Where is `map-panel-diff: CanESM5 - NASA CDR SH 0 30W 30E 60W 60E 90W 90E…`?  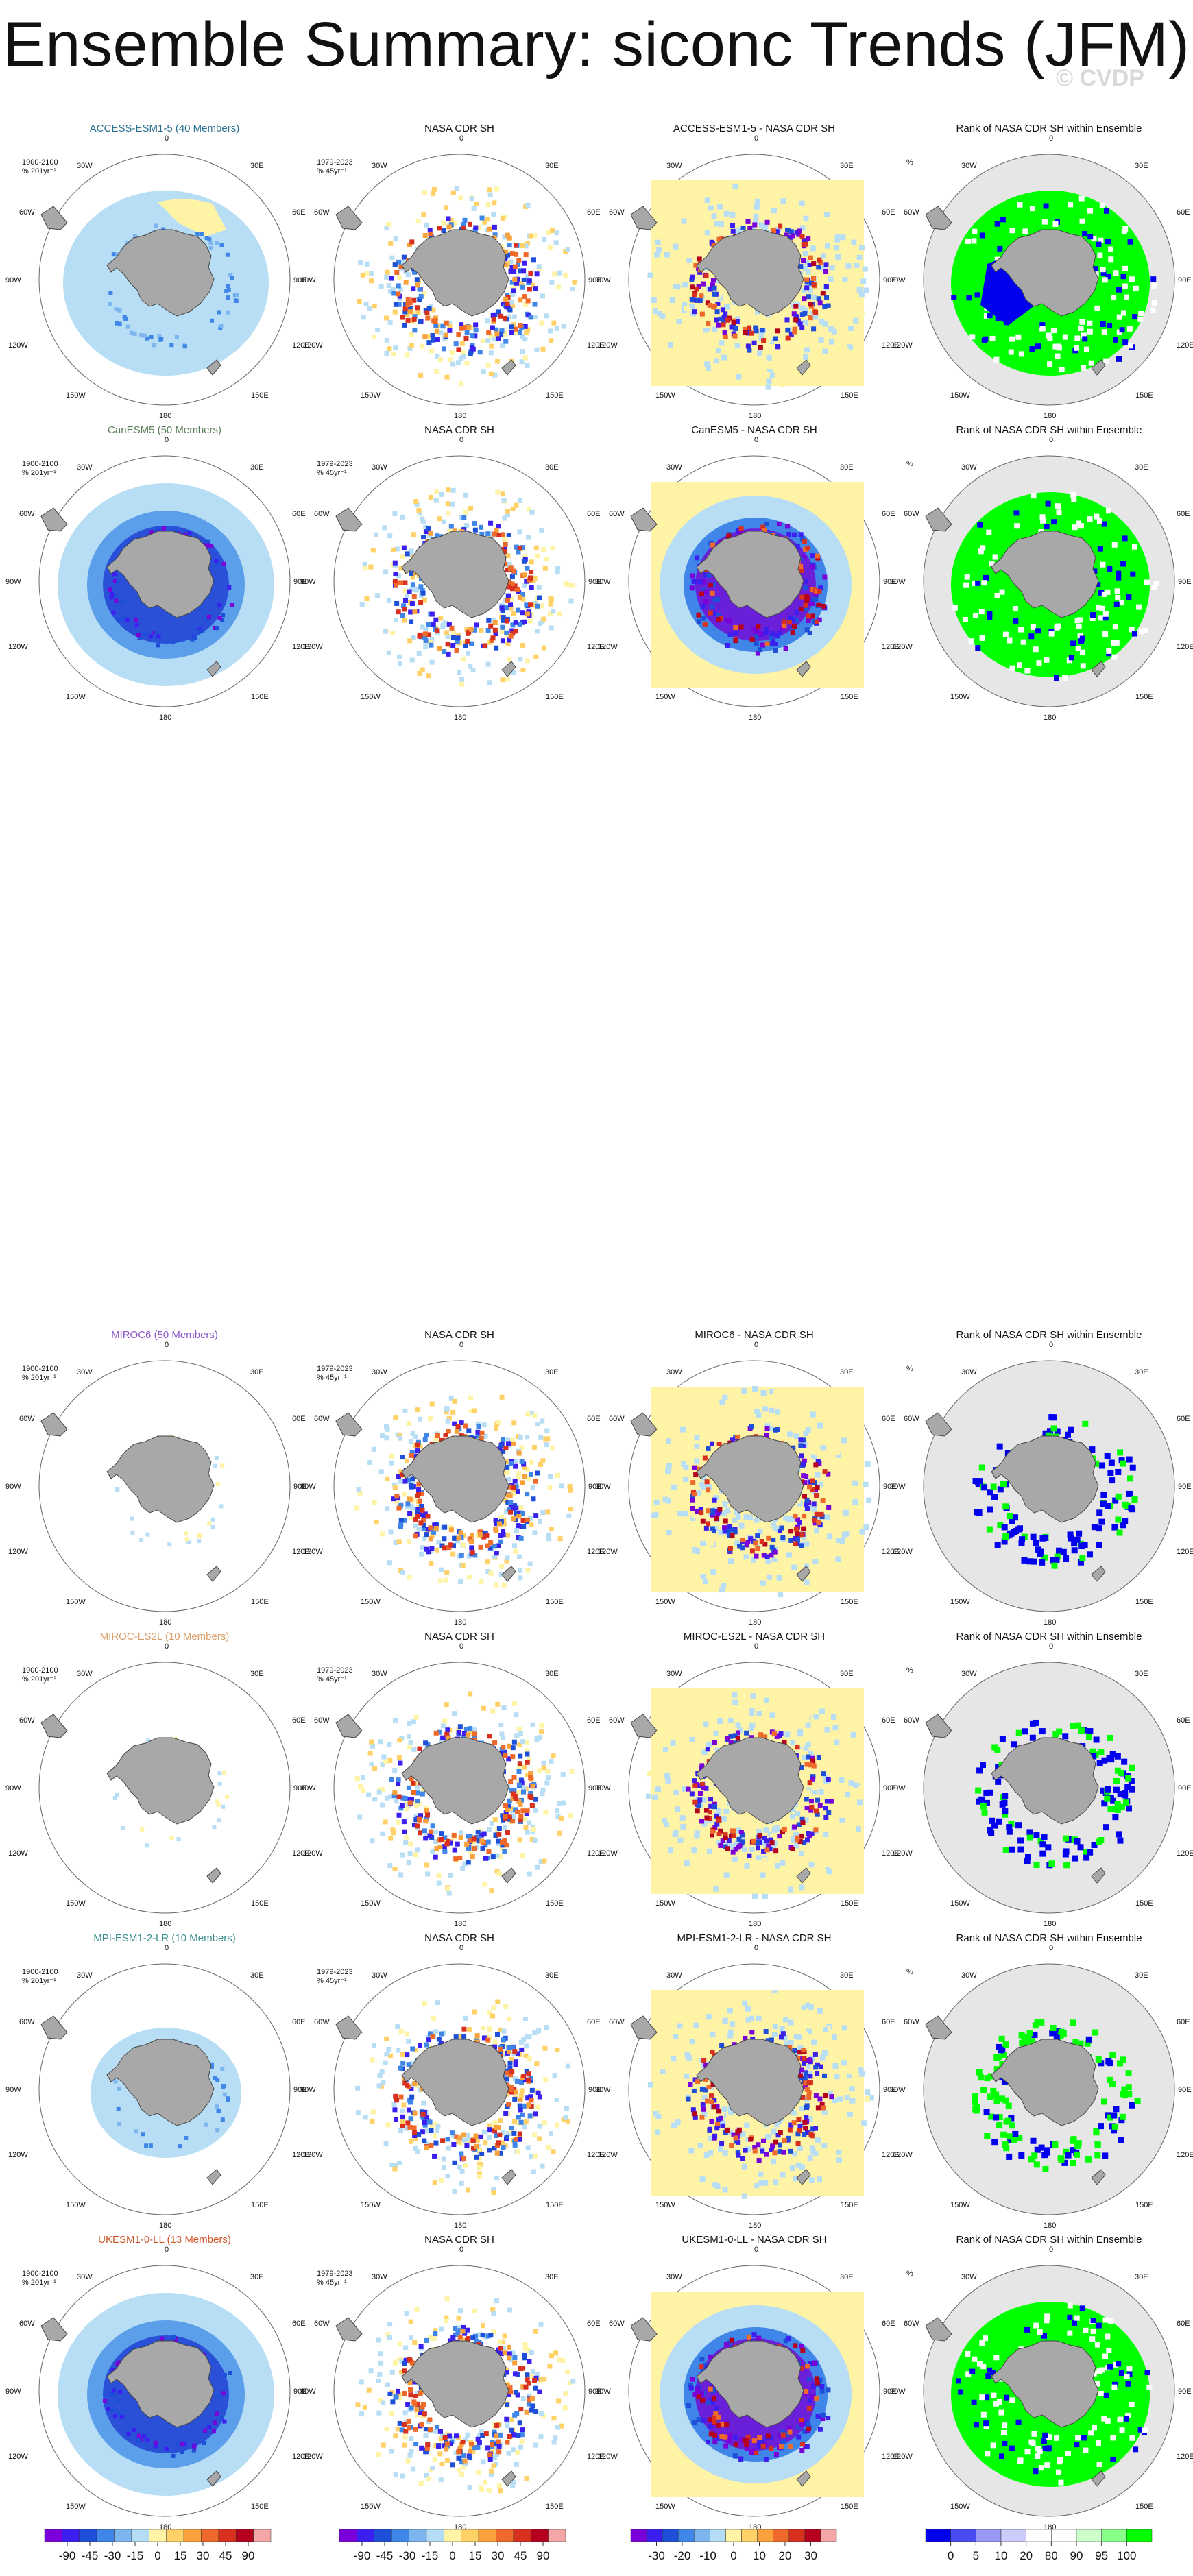 map-panel-diff: CanESM5 - NASA CDR SH 0 30W 30E 60W 60E 90W 90E… is located at coordinates (747, 573).